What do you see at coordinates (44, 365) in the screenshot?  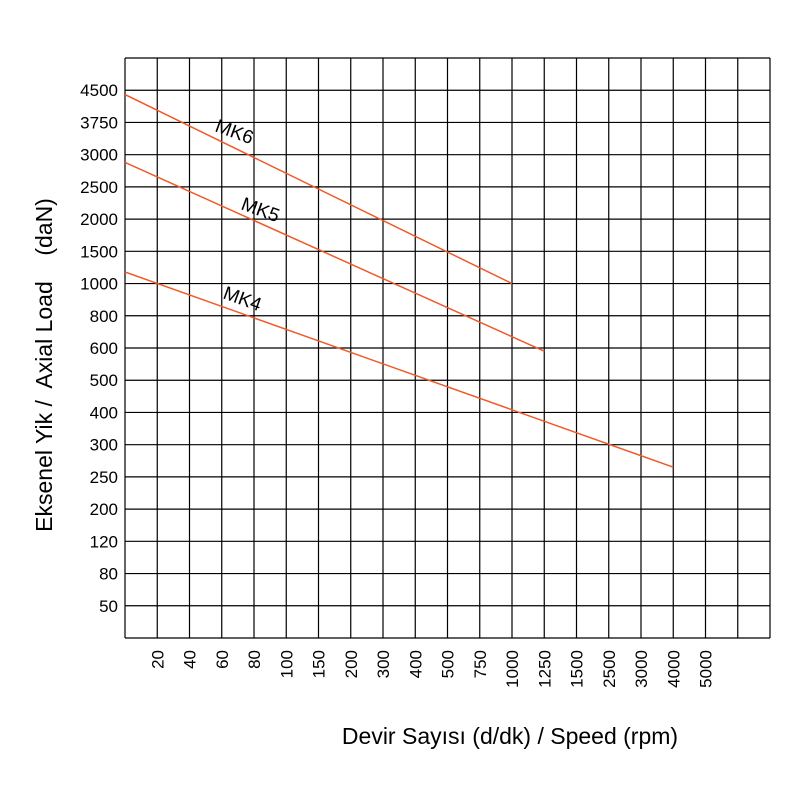 I see `y-axis-title: Eksenel Yik / Axial Load (daN)` at bounding box center [44, 365].